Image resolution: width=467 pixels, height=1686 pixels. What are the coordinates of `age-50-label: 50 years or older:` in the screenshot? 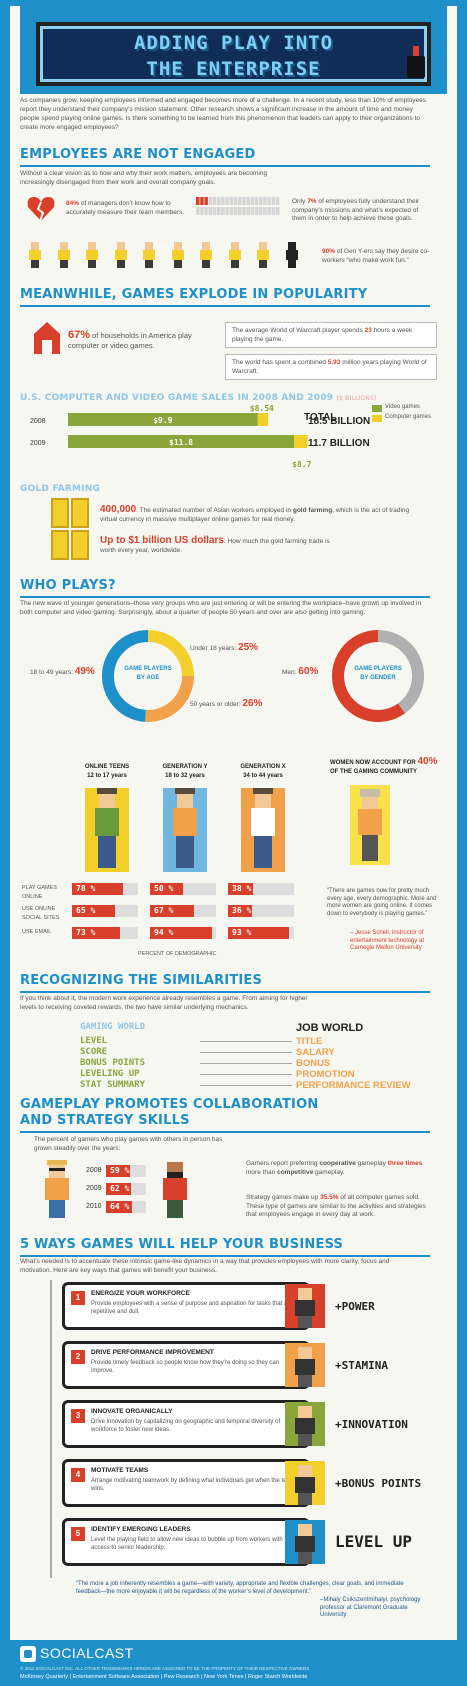 It's located at (215, 704).